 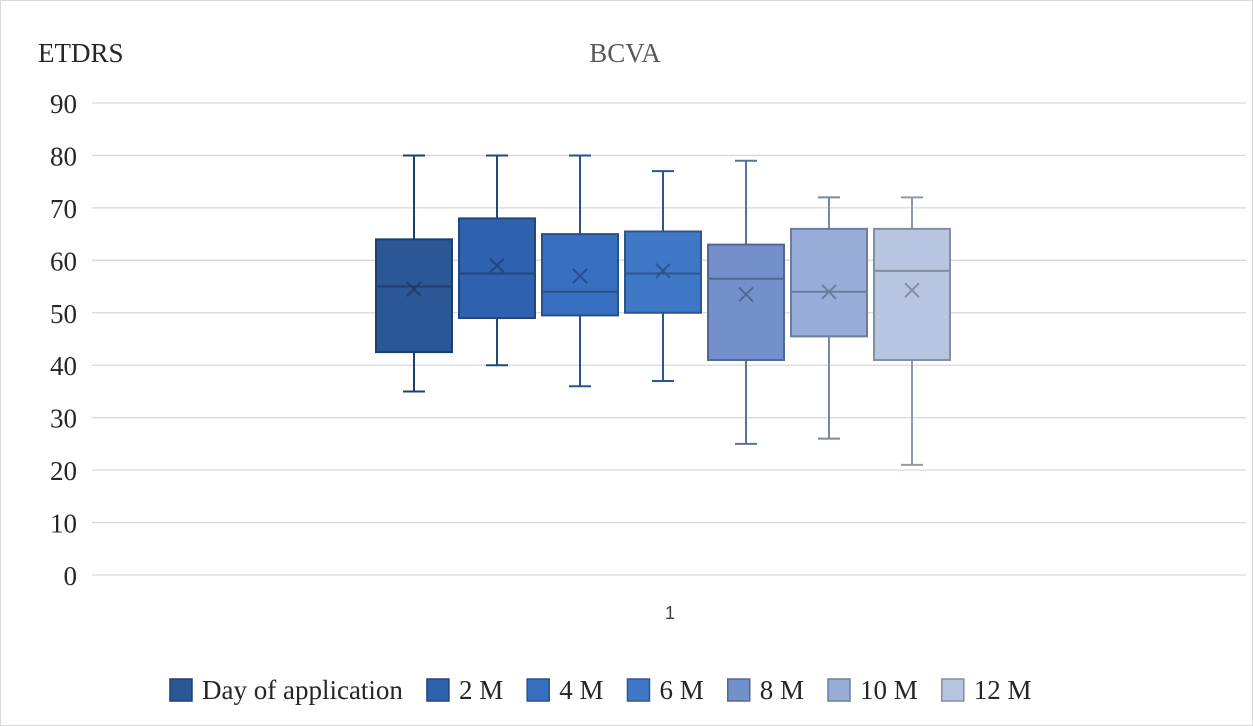 What do you see at coordinates (481, 690) in the screenshot?
I see `legend-label: 2 M` at bounding box center [481, 690].